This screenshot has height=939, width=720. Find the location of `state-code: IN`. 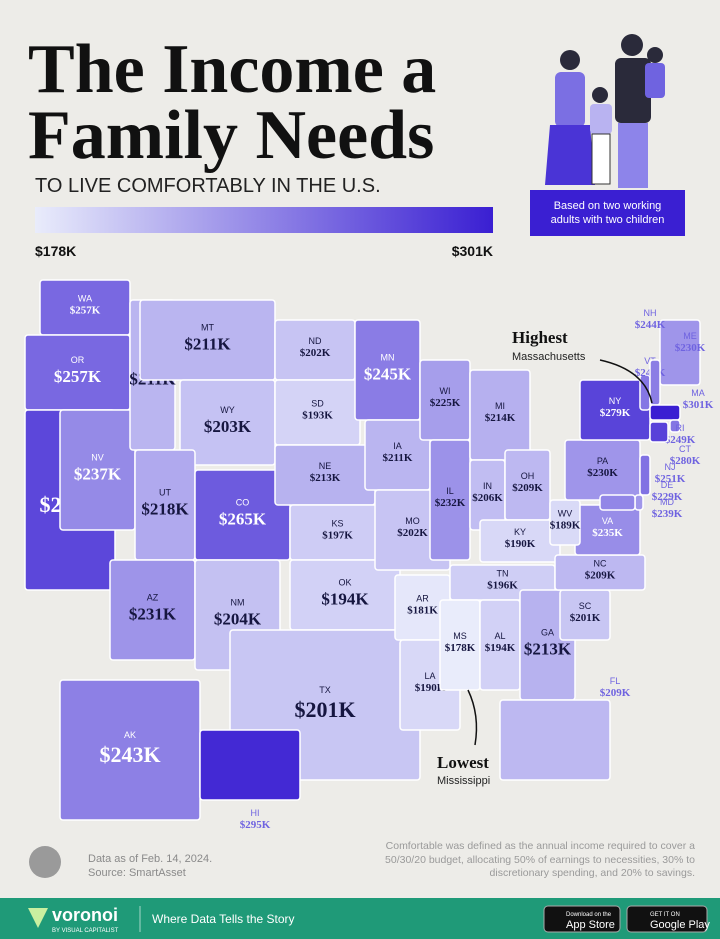

state-code: IN is located at coordinates (487, 486).